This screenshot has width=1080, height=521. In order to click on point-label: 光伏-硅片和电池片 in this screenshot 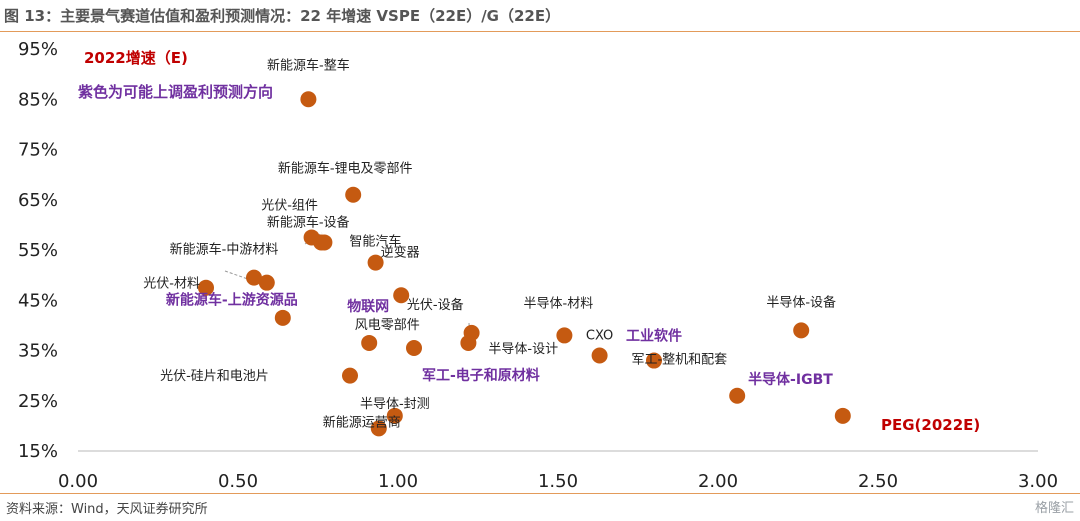, I will do `click(214, 376)`.